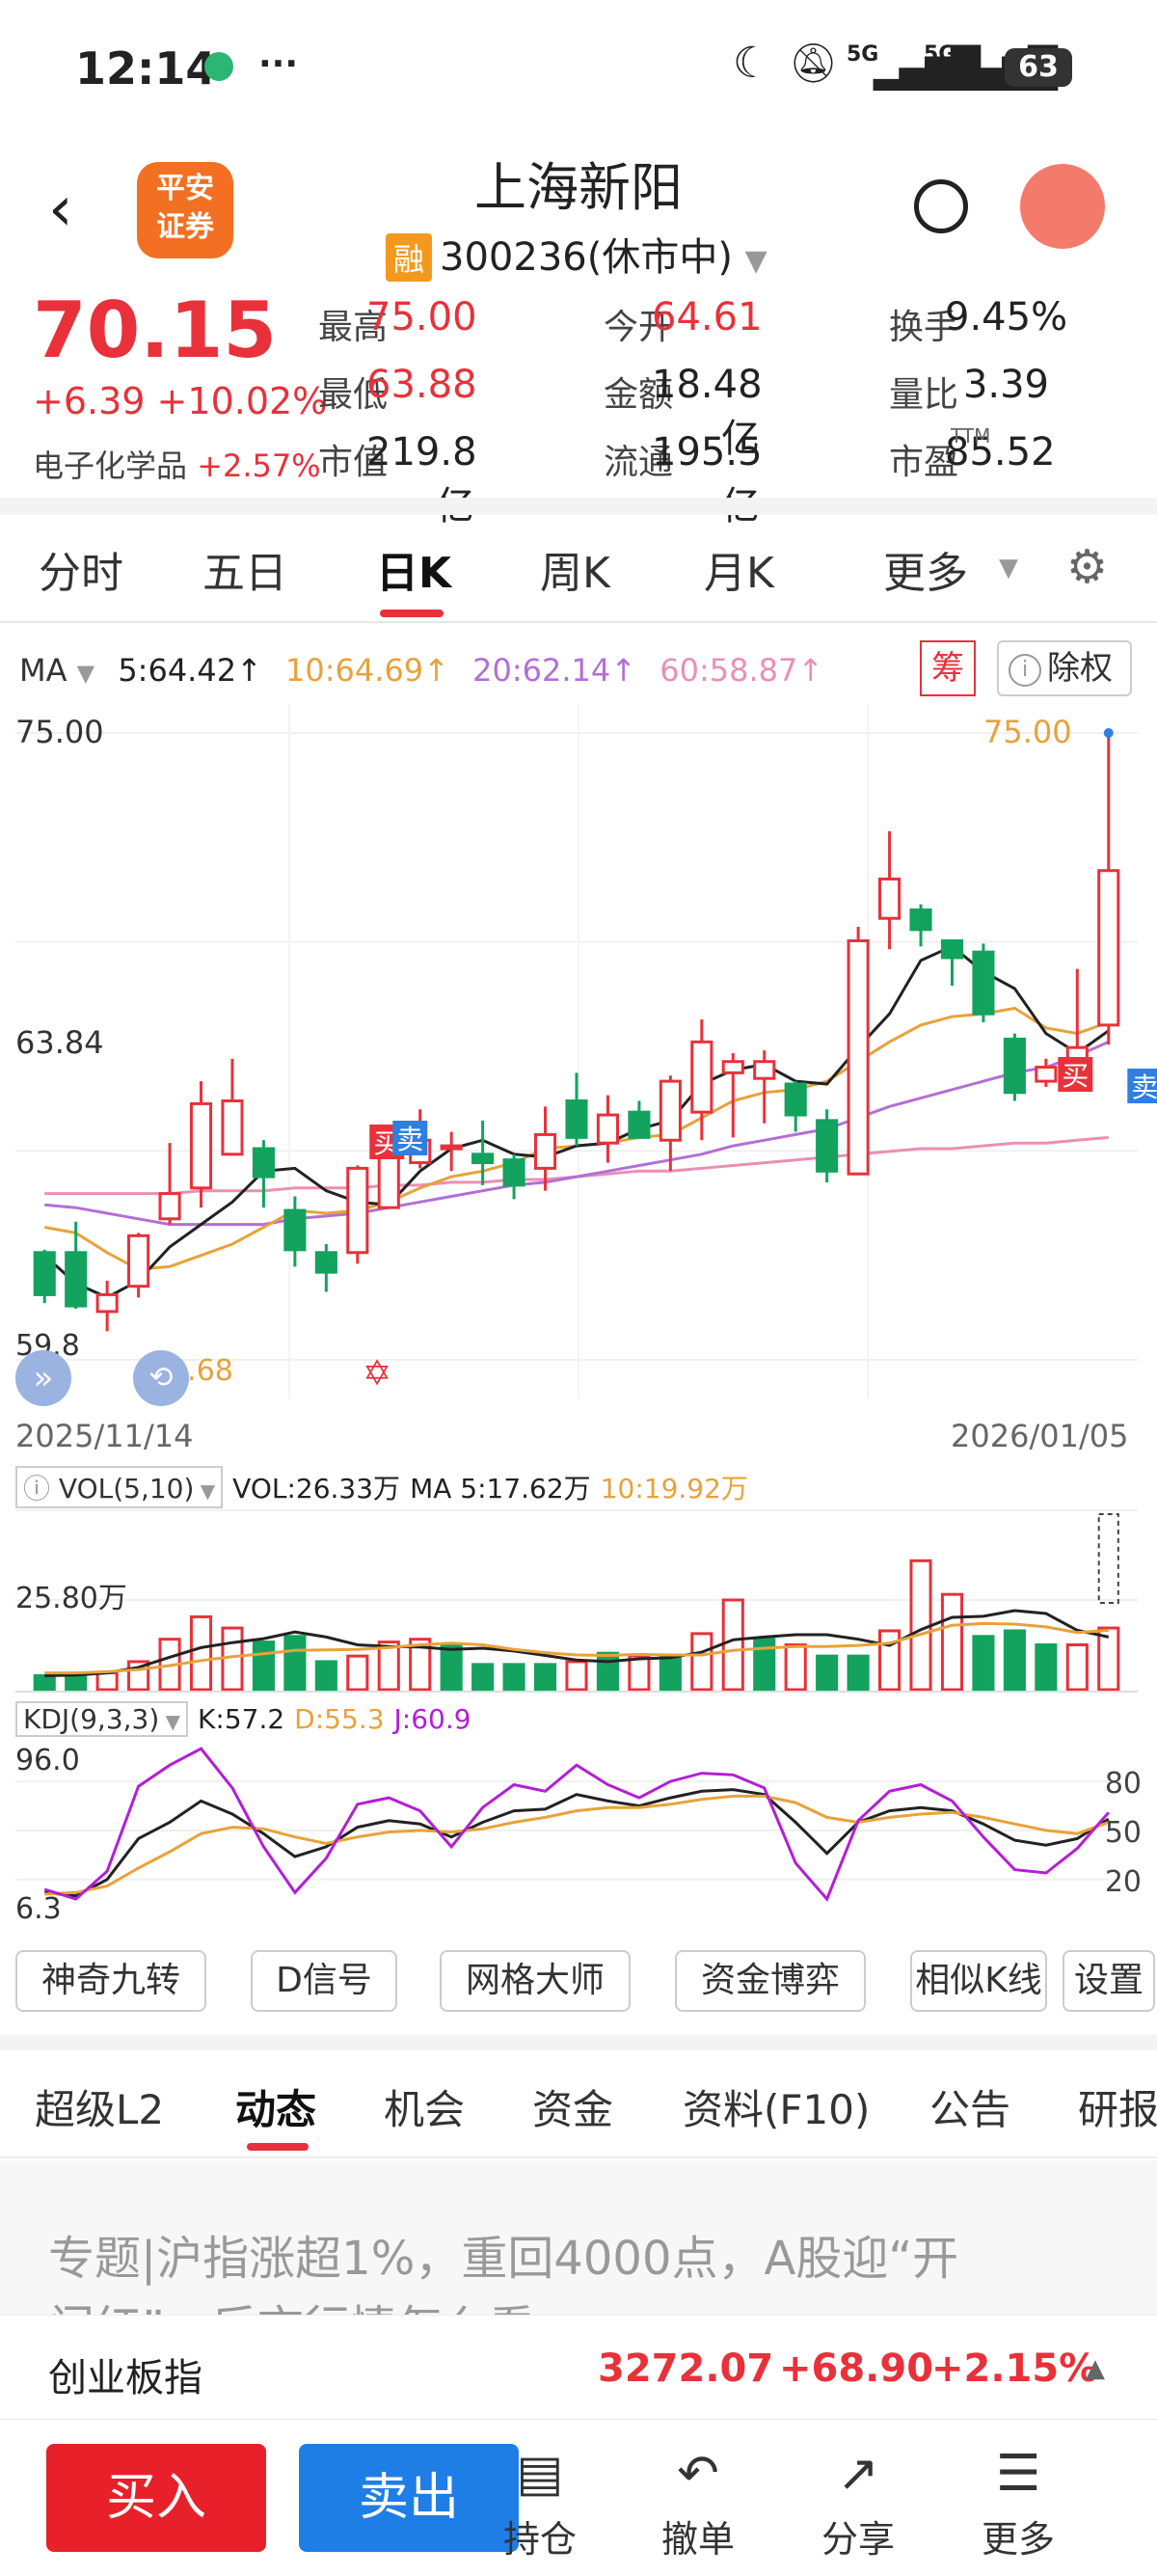  I want to click on info-tab-5: 公告, so click(970, 2109).